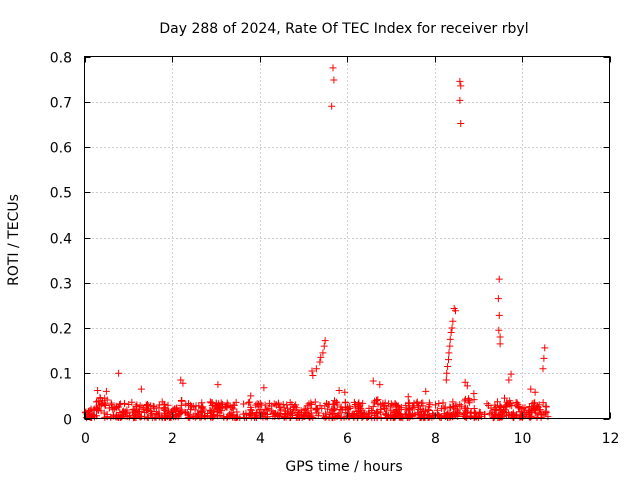 This screenshot has width=640, height=480. Describe the element at coordinates (85, 439) in the screenshot. I see `x-tick-label: 0` at that location.